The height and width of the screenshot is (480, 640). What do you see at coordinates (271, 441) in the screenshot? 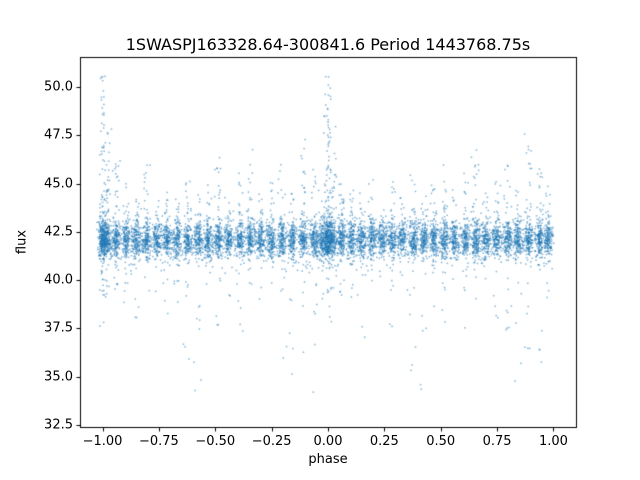
I see `x-tick-label: −0.25` at bounding box center [271, 441].